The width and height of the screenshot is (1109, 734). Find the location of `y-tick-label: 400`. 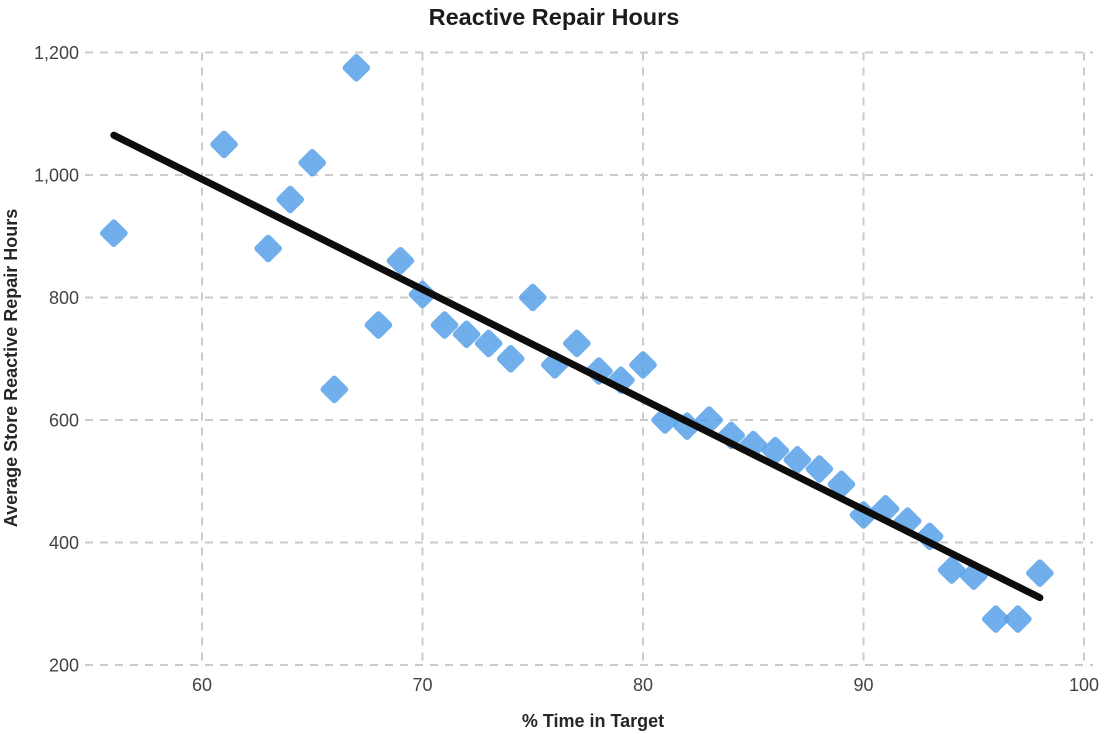

y-tick-label: 400 is located at coordinates (64, 543).